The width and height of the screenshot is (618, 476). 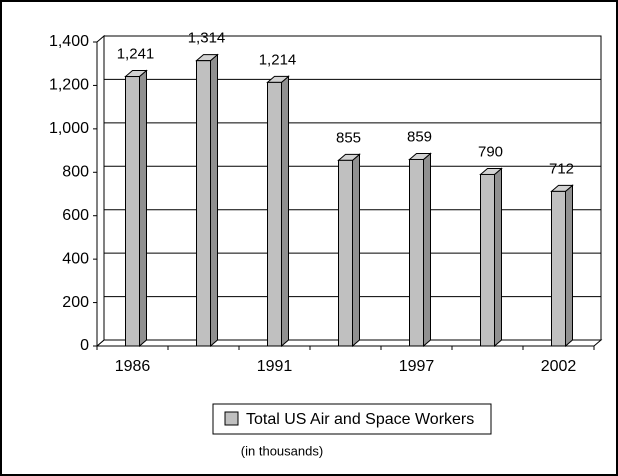 What do you see at coordinates (75, 215) in the screenshot?
I see `y-tick-label: 600` at bounding box center [75, 215].